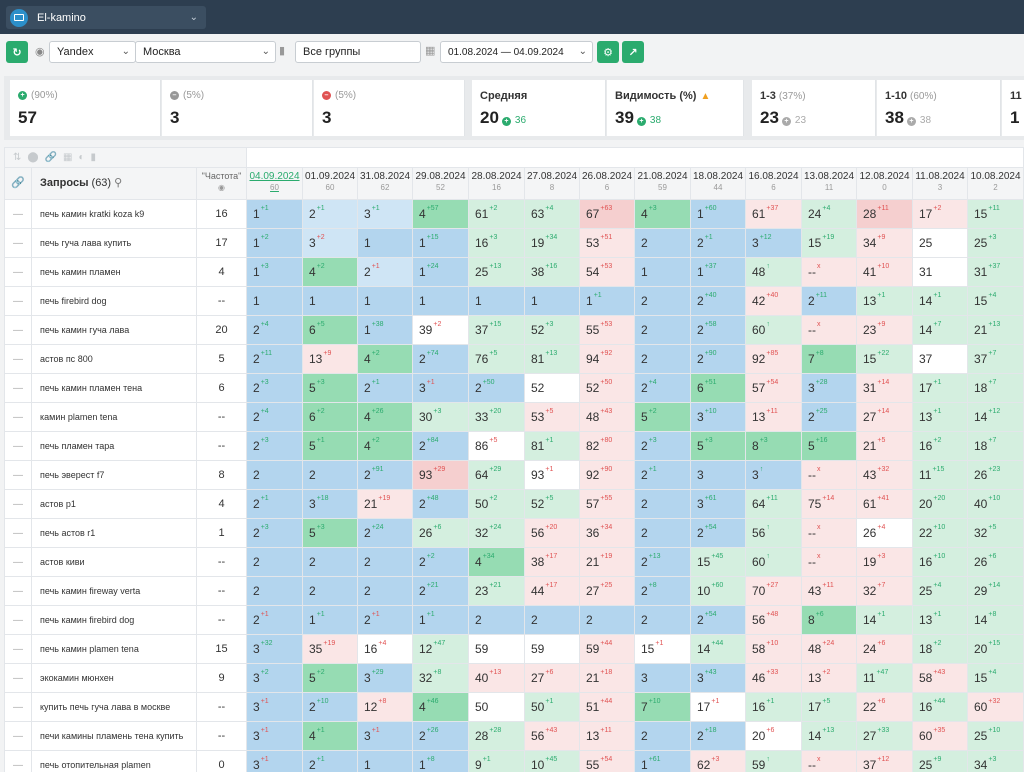  Describe the element at coordinates (884, 736) in the screenshot. I see `position-cell: 27+33` at that location.